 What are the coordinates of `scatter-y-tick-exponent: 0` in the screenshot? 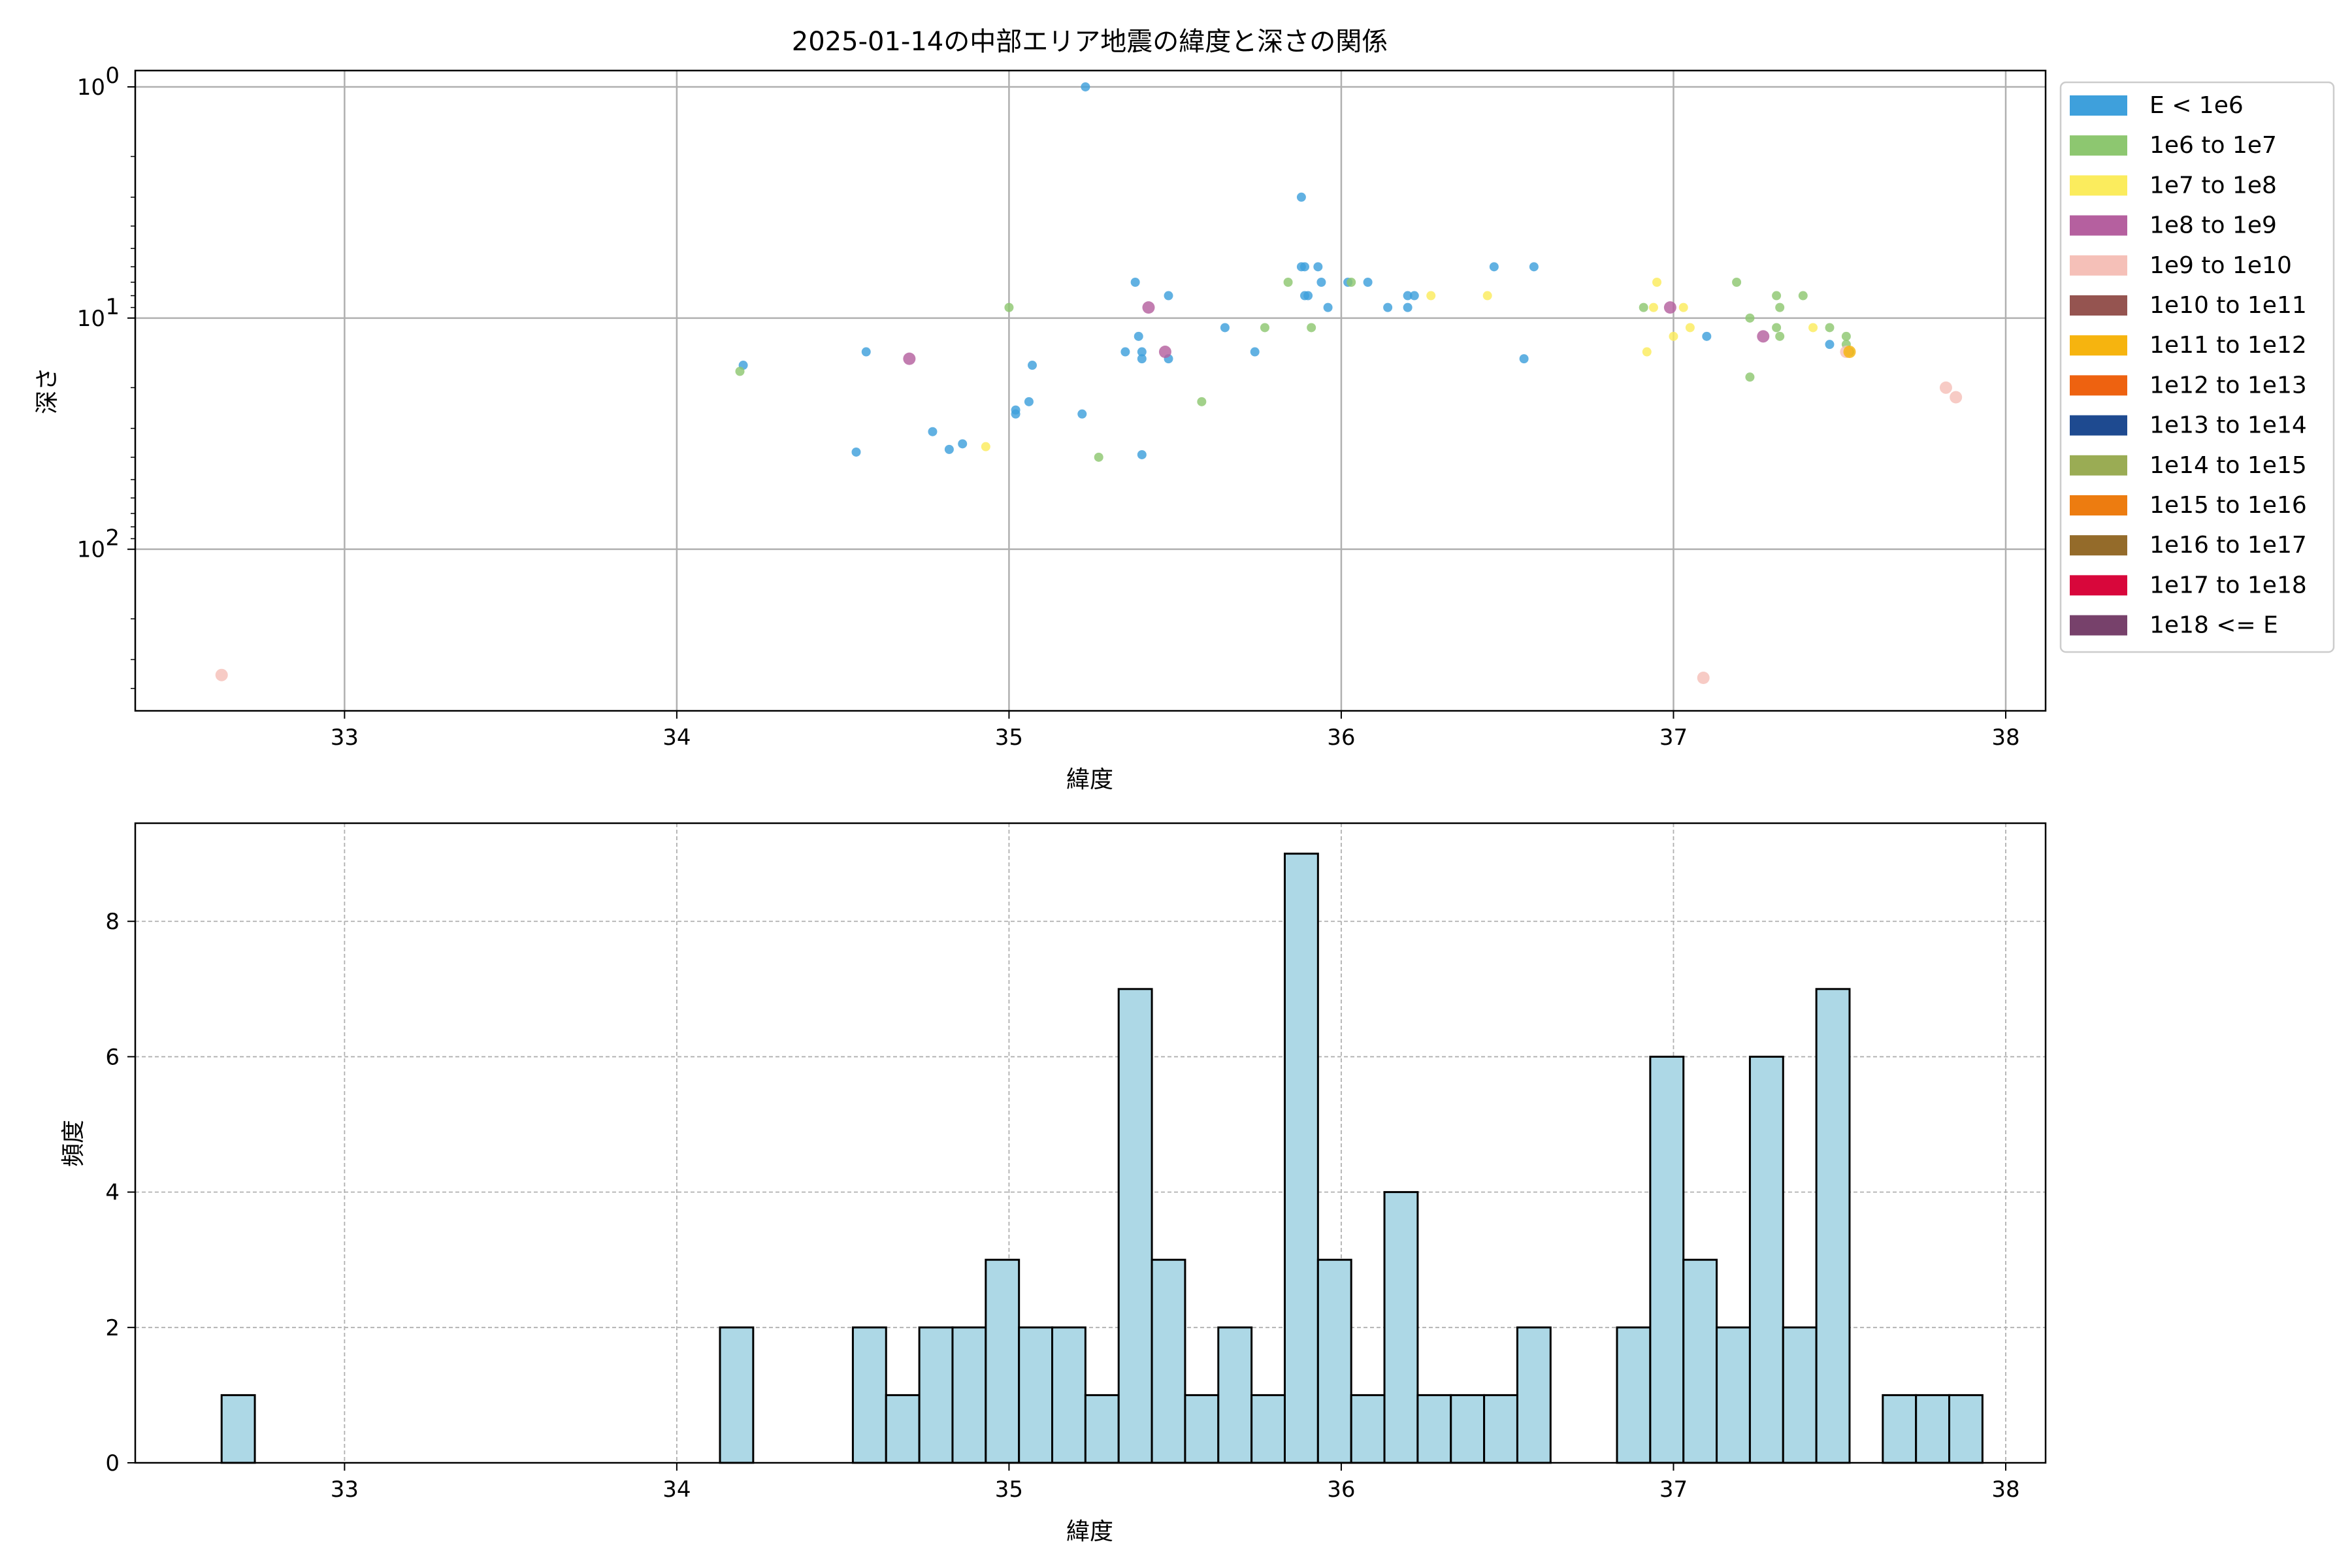 It's located at (112, 76).